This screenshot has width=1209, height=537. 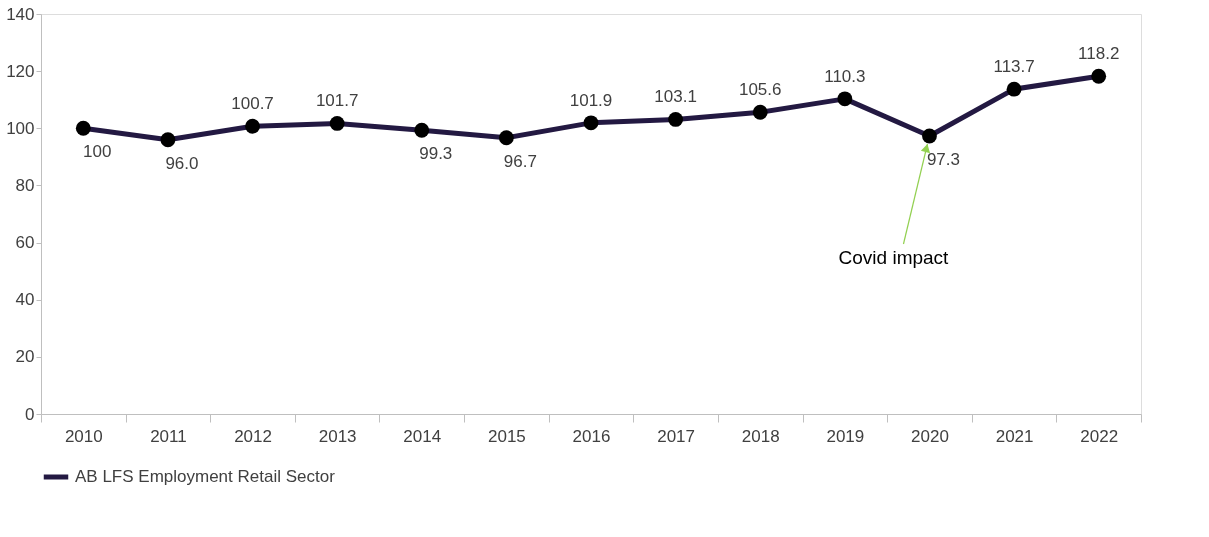 I want to click on data-label: 101.7, so click(x=337, y=101).